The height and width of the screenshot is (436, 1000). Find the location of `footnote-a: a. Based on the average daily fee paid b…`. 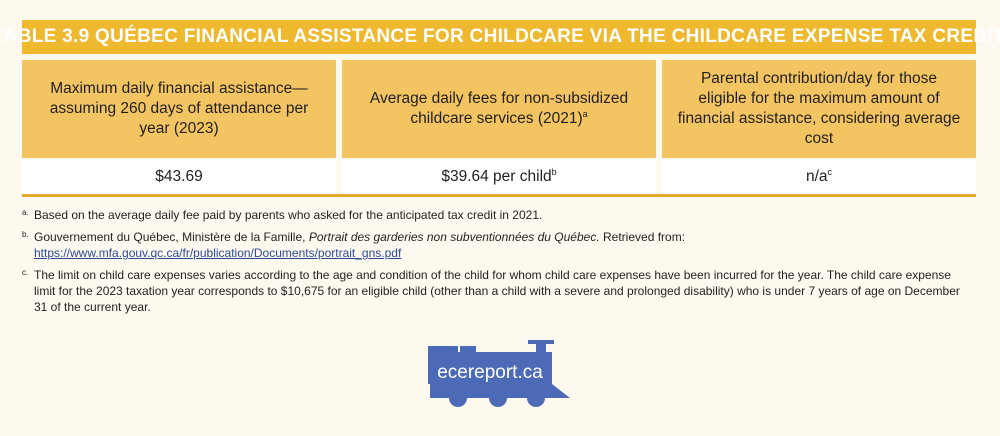

footnote-a: a. Based on the average daily fee paid b… is located at coordinates (497, 215).